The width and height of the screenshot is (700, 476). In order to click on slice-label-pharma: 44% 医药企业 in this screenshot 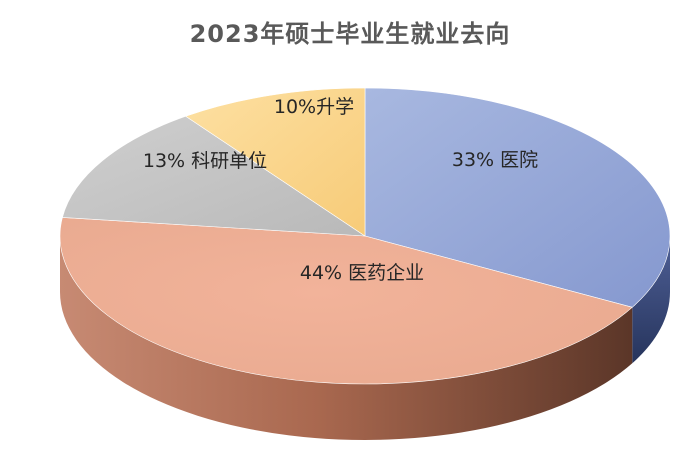, I will do `click(362, 273)`.